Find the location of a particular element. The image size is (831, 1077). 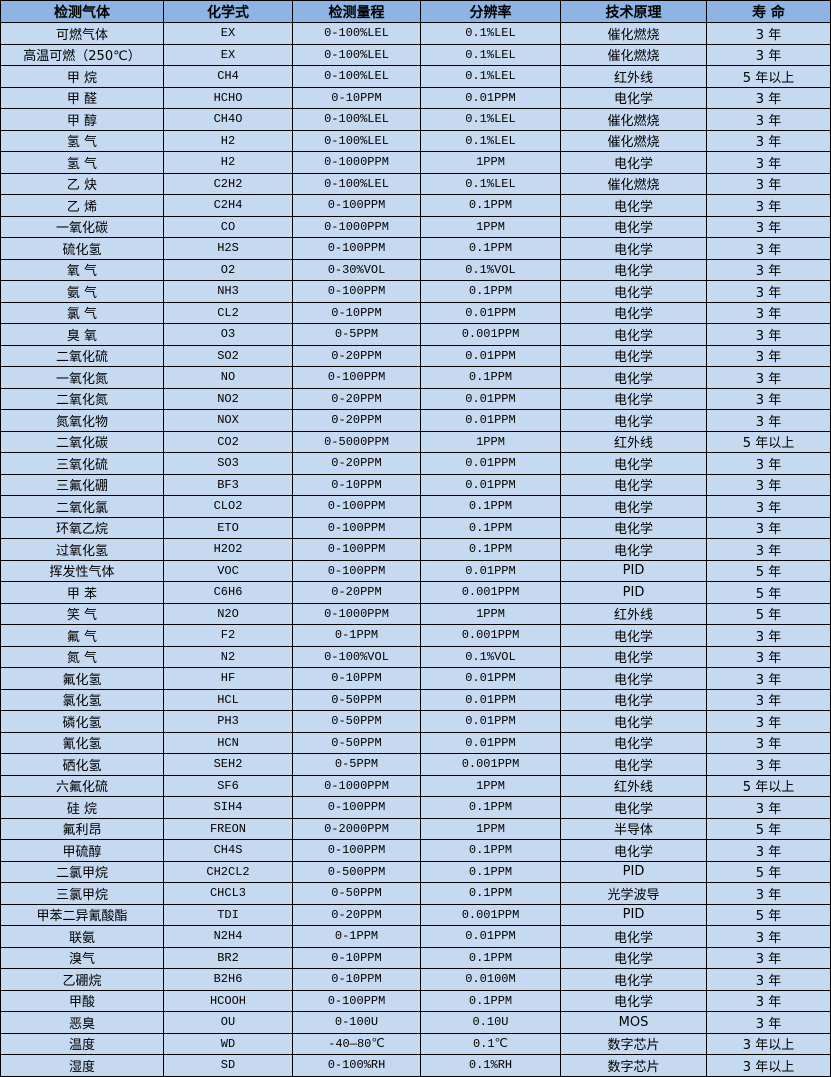

cell-range: -40—80℃ is located at coordinates (356, 1043).